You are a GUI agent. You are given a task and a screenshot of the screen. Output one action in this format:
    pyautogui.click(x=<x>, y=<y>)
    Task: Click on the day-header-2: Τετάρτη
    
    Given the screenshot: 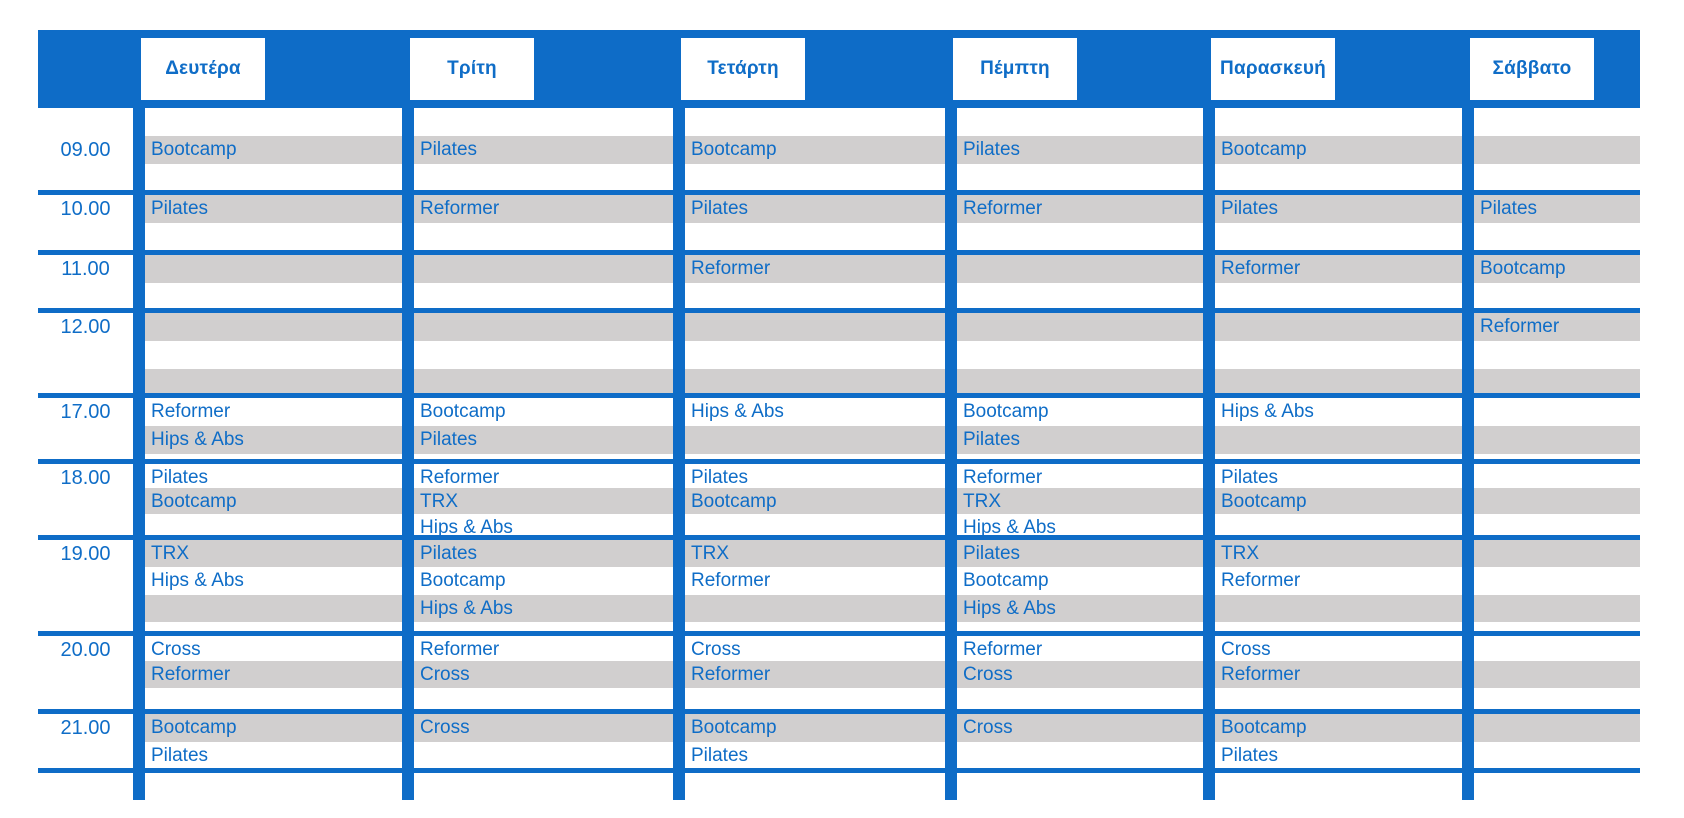 What is the action you would take?
    pyautogui.click(x=743, y=69)
    